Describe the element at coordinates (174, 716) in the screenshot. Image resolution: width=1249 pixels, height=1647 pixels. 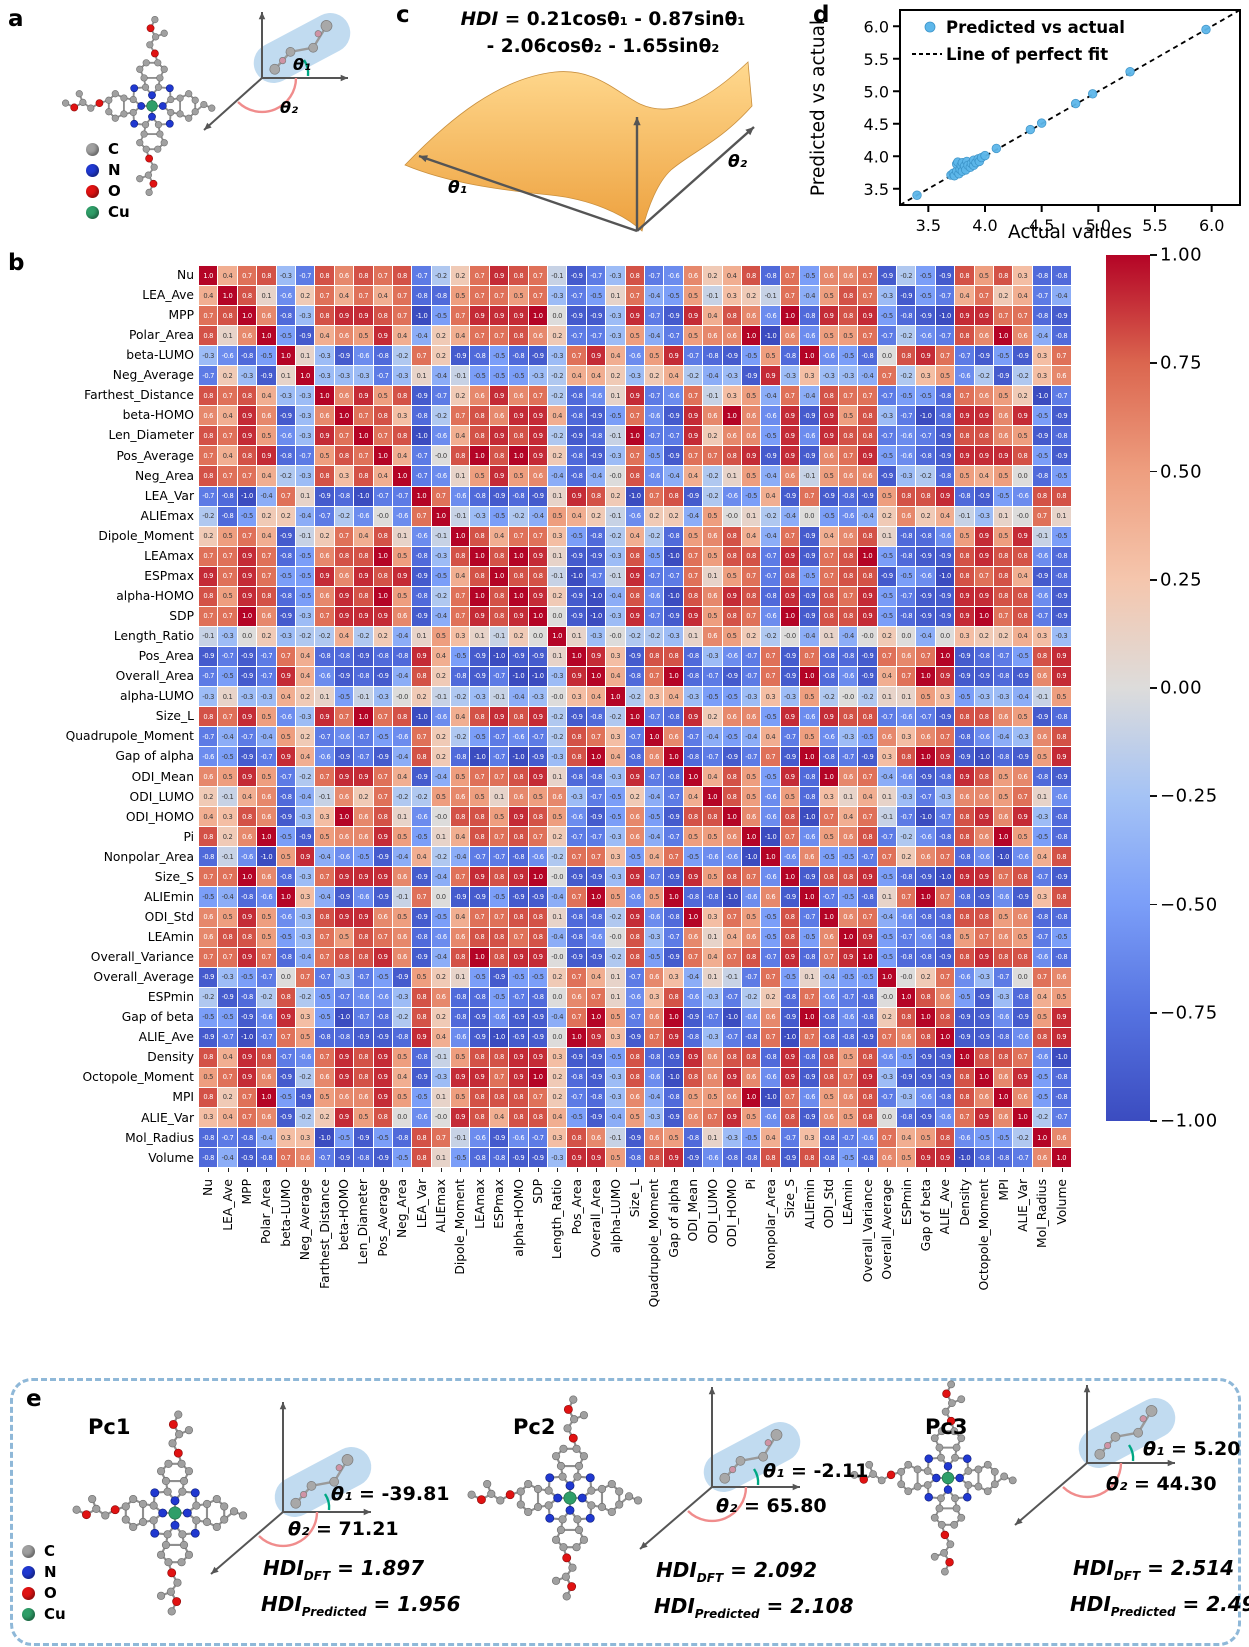
I see `heatmap-row-label: Size_L` at that location.